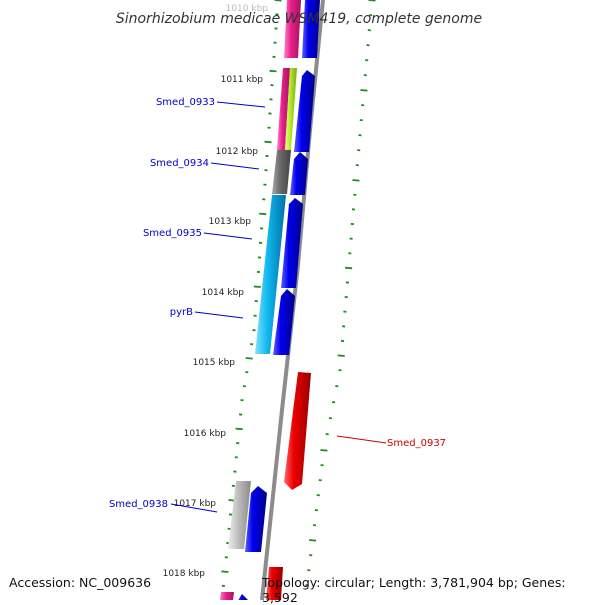  I want to click on gene-label-smed-0938: Smed_0938, so click(138, 504).